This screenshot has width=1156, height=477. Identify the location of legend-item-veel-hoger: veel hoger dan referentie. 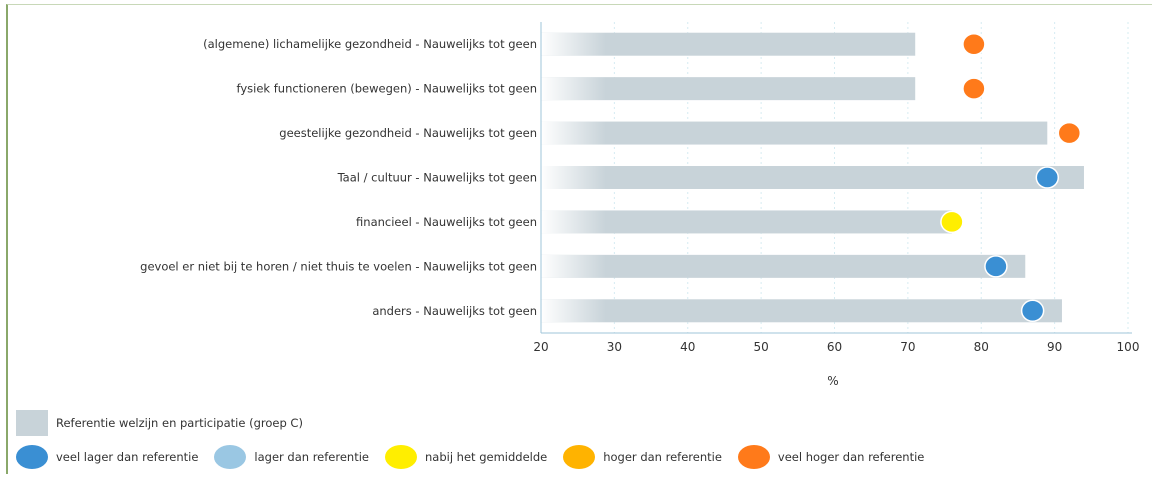
(831, 457).